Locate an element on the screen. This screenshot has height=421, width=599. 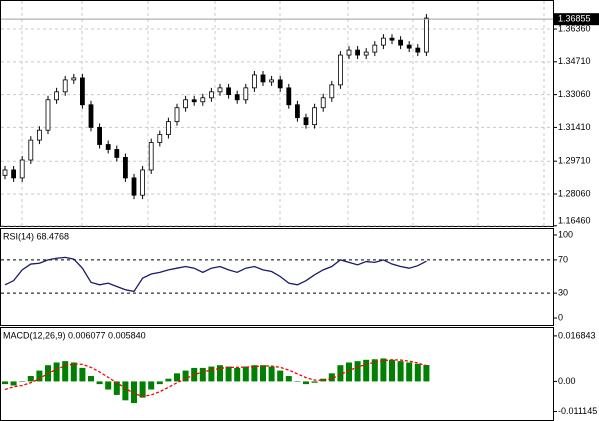
y-tick-label: 0.016843 is located at coordinates (577, 335).